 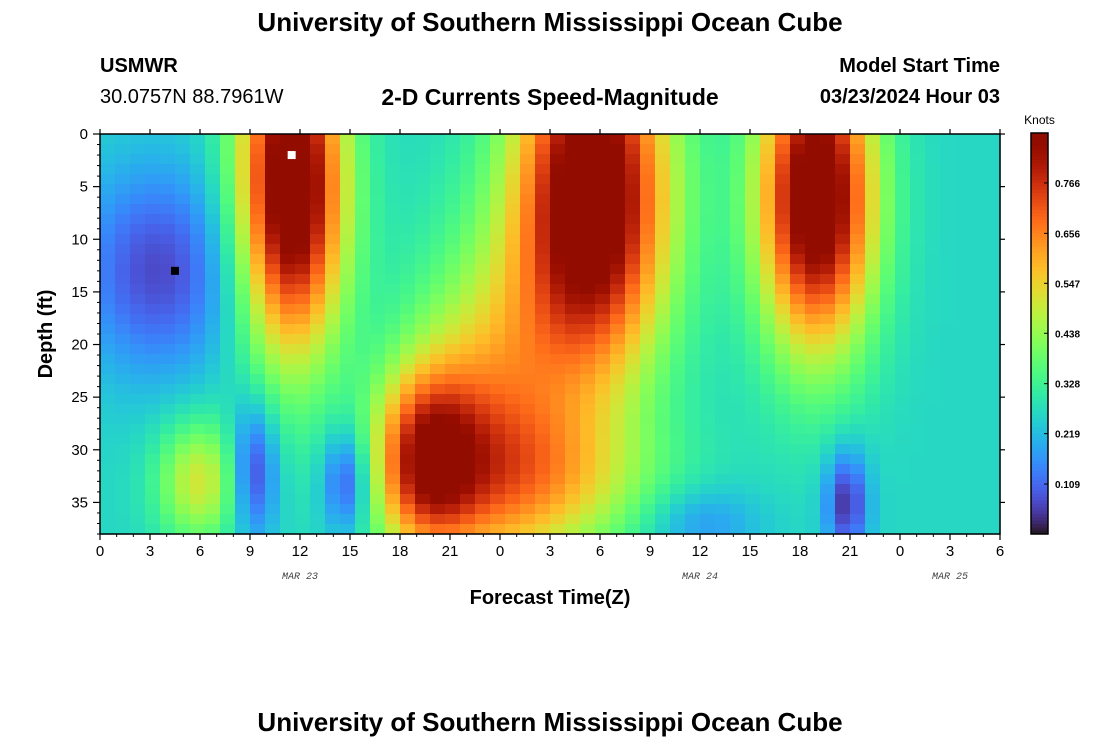 What do you see at coordinates (300, 551) in the screenshot?
I see `x-tick-label: 12` at bounding box center [300, 551].